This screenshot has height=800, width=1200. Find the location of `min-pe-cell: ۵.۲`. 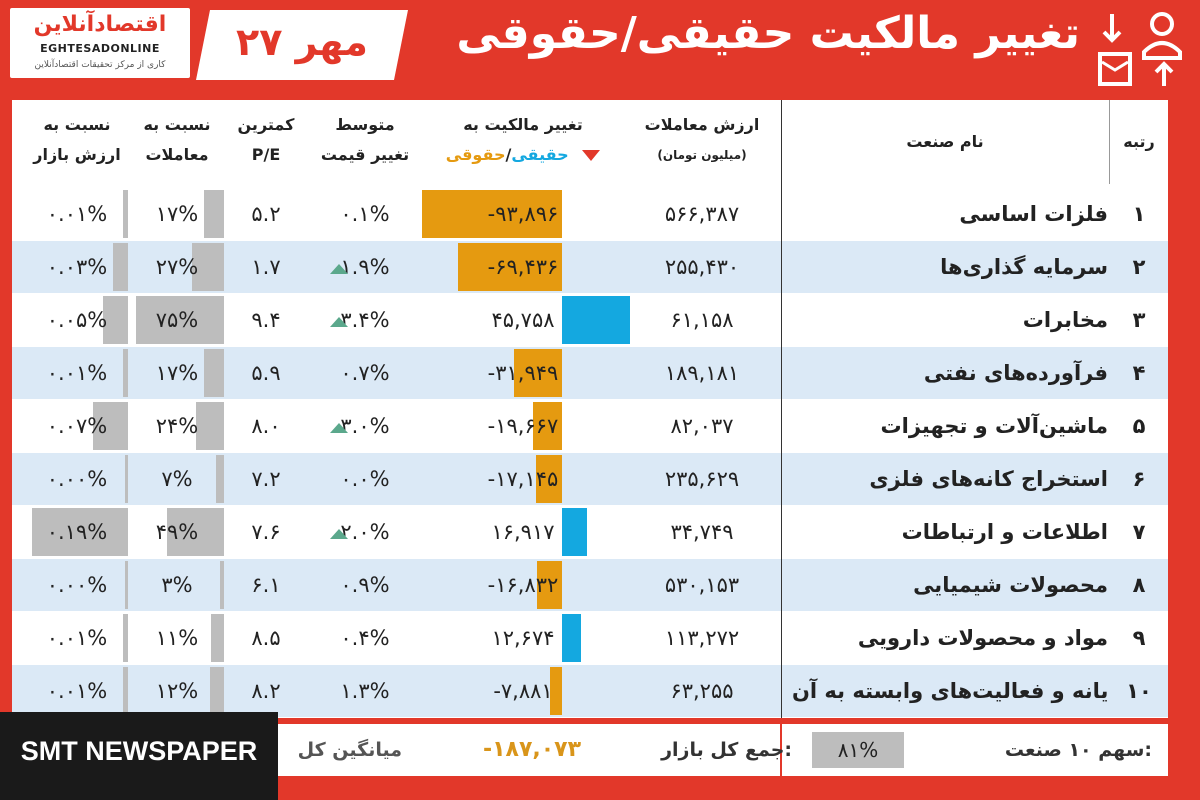

min-pe-cell: ۵.۲ is located at coordinates (266, 214).